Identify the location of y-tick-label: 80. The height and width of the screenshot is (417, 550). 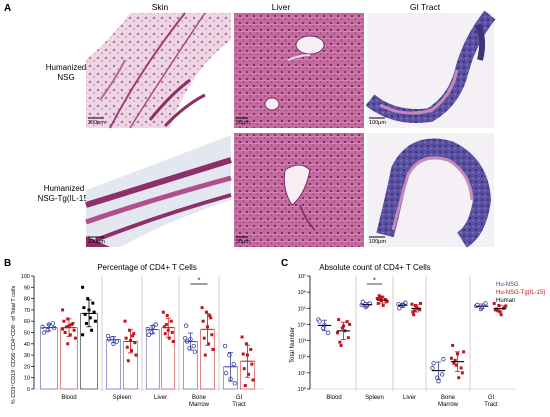
(27, 300).